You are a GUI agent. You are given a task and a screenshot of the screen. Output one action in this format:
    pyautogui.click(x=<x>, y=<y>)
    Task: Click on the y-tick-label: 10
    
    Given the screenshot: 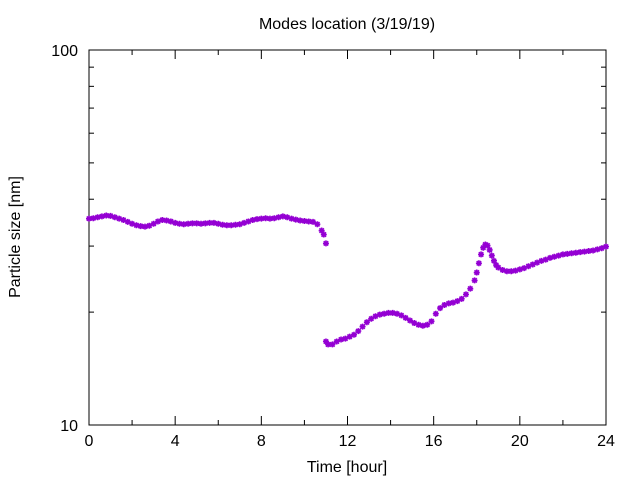 What is the action you would take?
    pyautogui.click(x=69, y=426)
    